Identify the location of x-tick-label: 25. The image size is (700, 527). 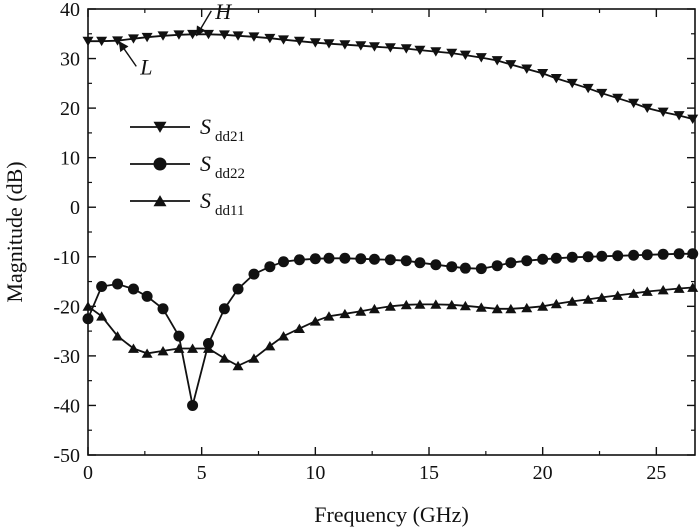
(656, 473).